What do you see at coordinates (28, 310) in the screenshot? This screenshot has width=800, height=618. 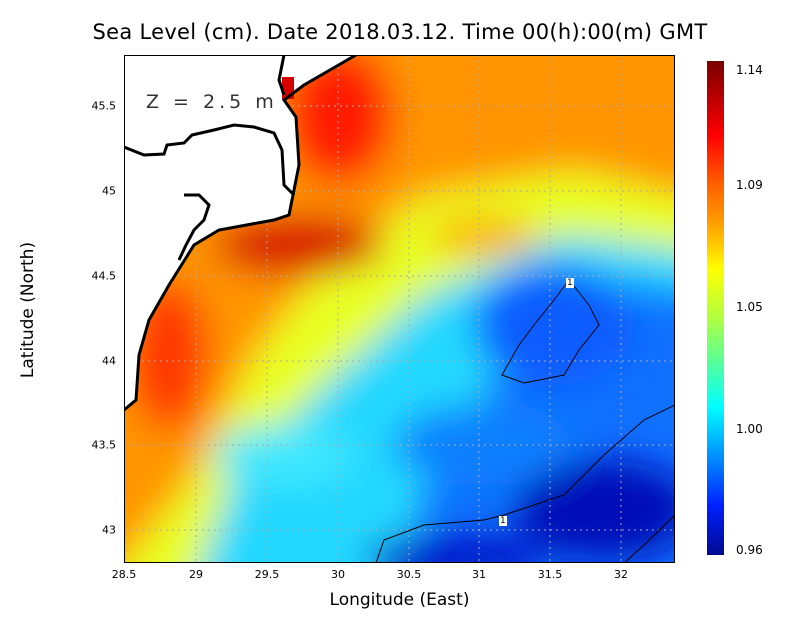 I see `y-axis-label: Latitude (North)` at bounding box center [28, 310].